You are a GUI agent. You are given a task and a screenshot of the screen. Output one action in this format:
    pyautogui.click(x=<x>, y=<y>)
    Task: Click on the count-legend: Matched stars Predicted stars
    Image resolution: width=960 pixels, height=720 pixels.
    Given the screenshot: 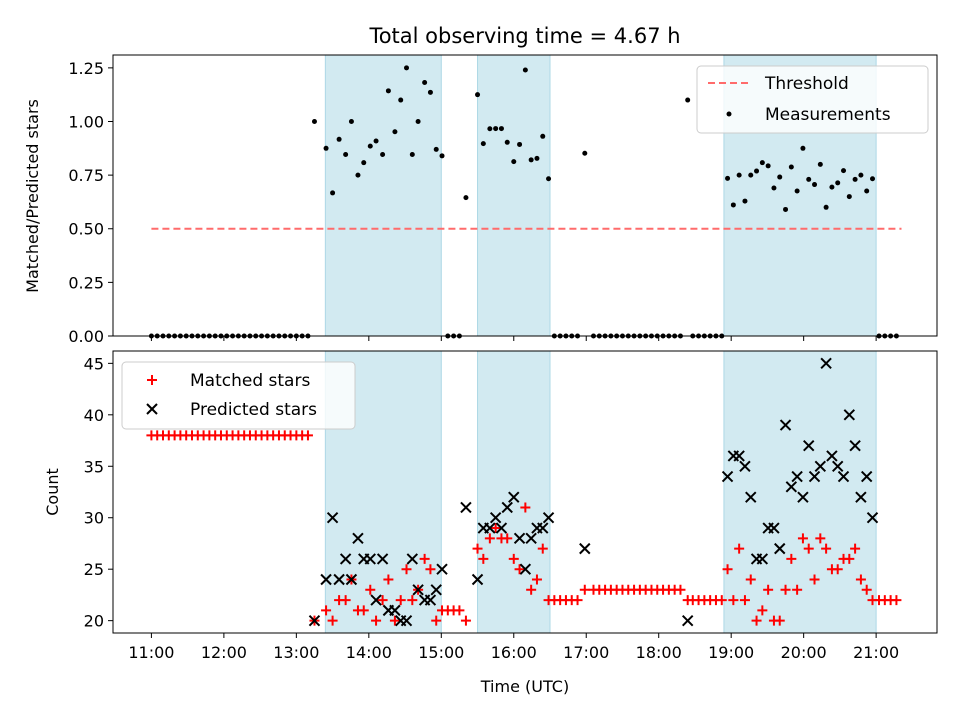 What is the action you would take?
    pyautogui.click(x=238, y=395)
    